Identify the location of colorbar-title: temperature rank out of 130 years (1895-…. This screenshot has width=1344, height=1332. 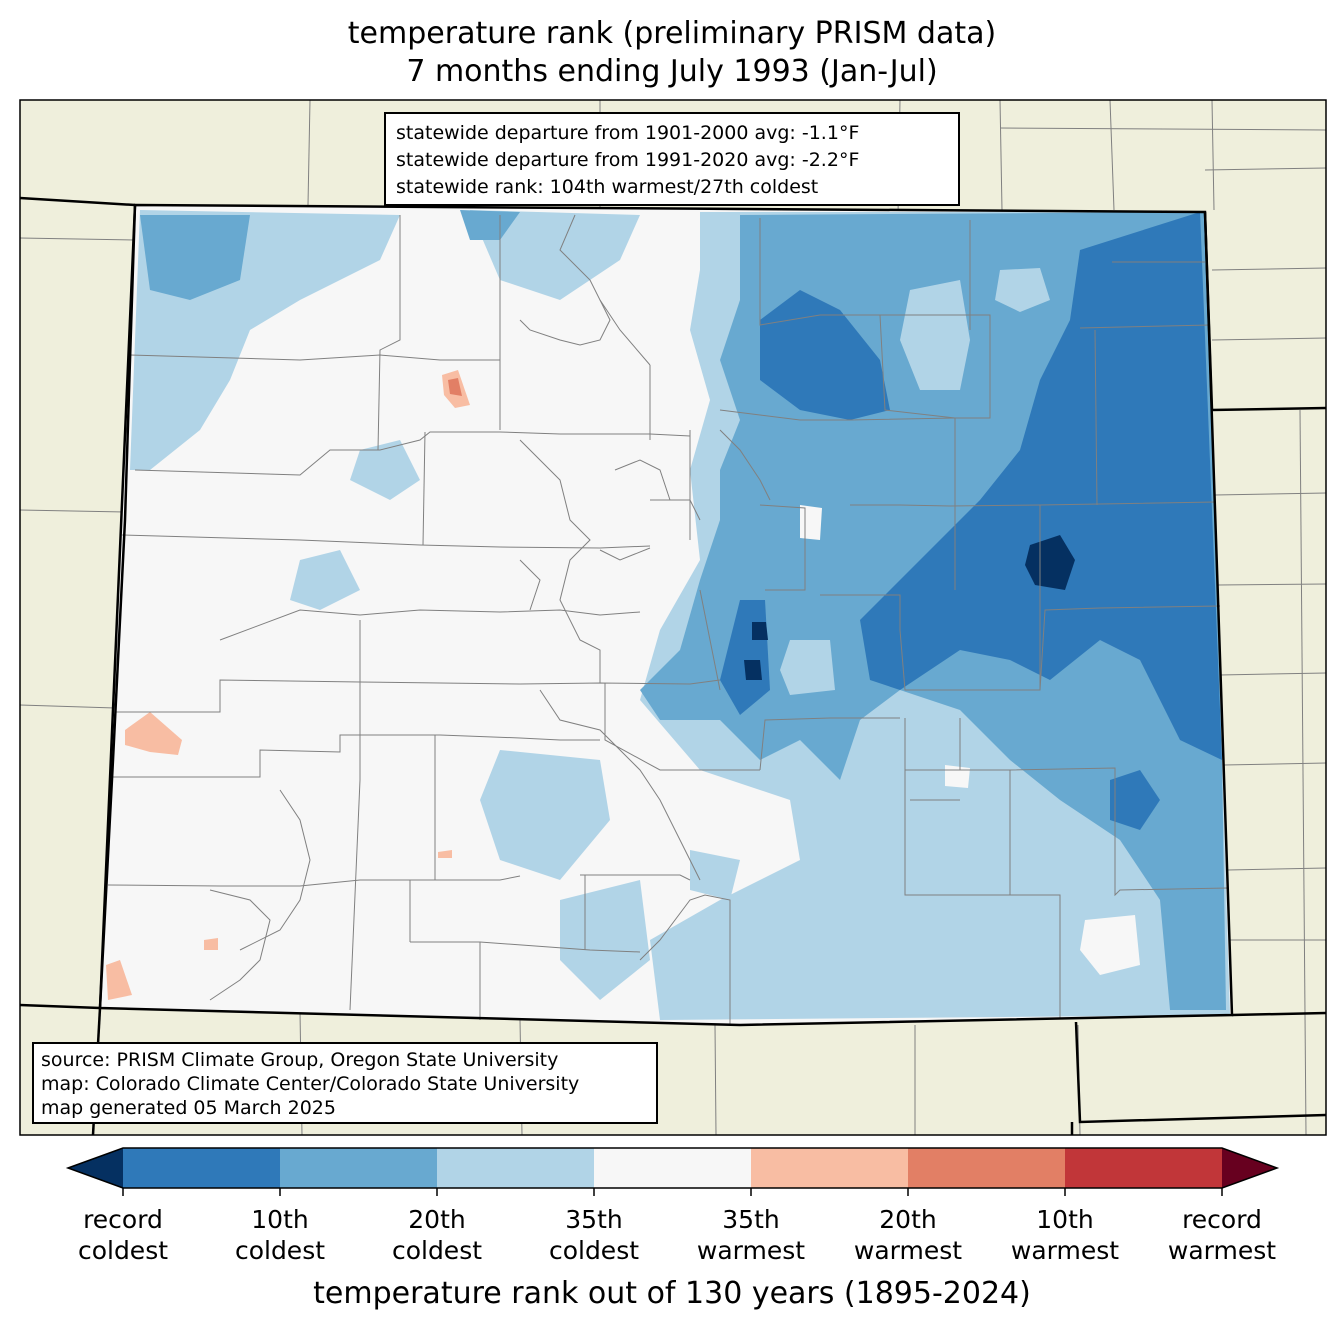
(672, 1293).